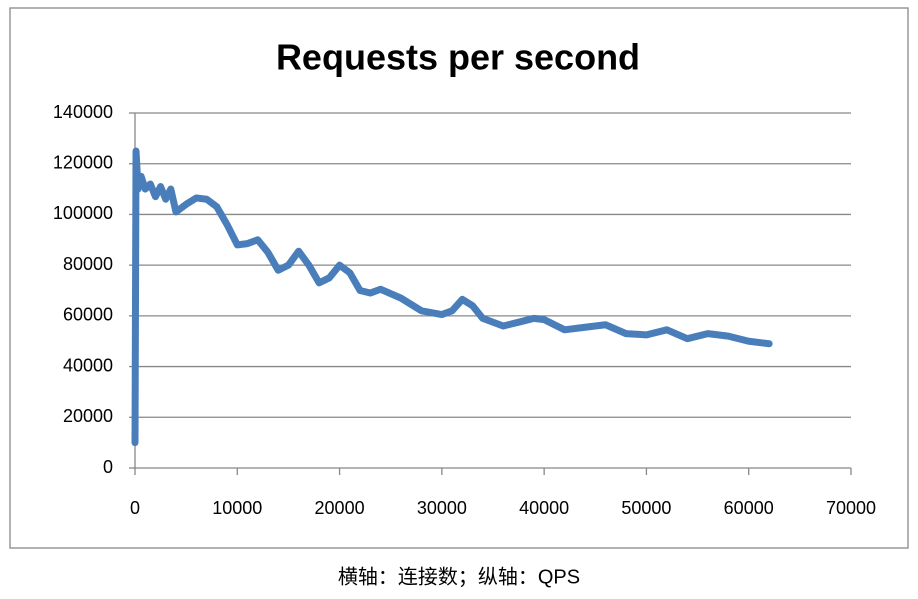 The height and width of the screenshot is (599, 918). I want to click on y-tick-label: 20000, so click(88, 416).